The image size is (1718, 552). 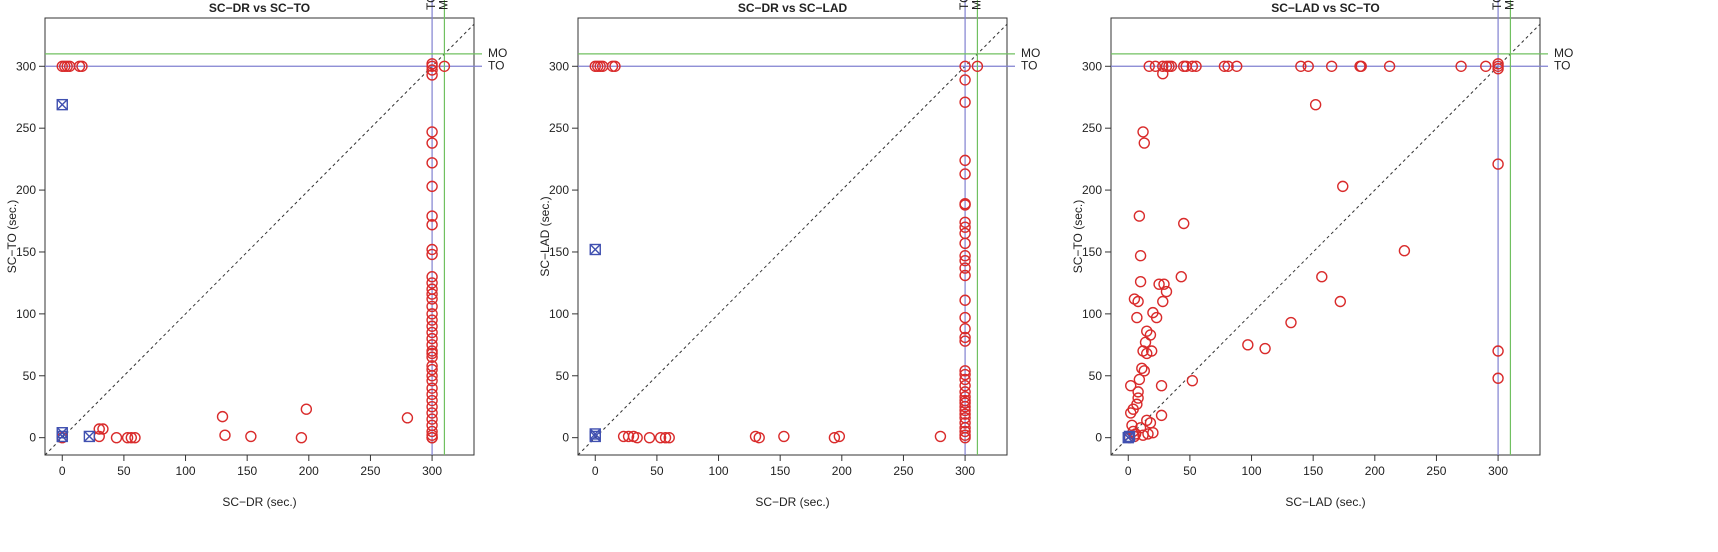 What do you see at coordinates (30, 376) in the screenshot?
I see `y-tick-label: 50` at bounding box center [30, 376].